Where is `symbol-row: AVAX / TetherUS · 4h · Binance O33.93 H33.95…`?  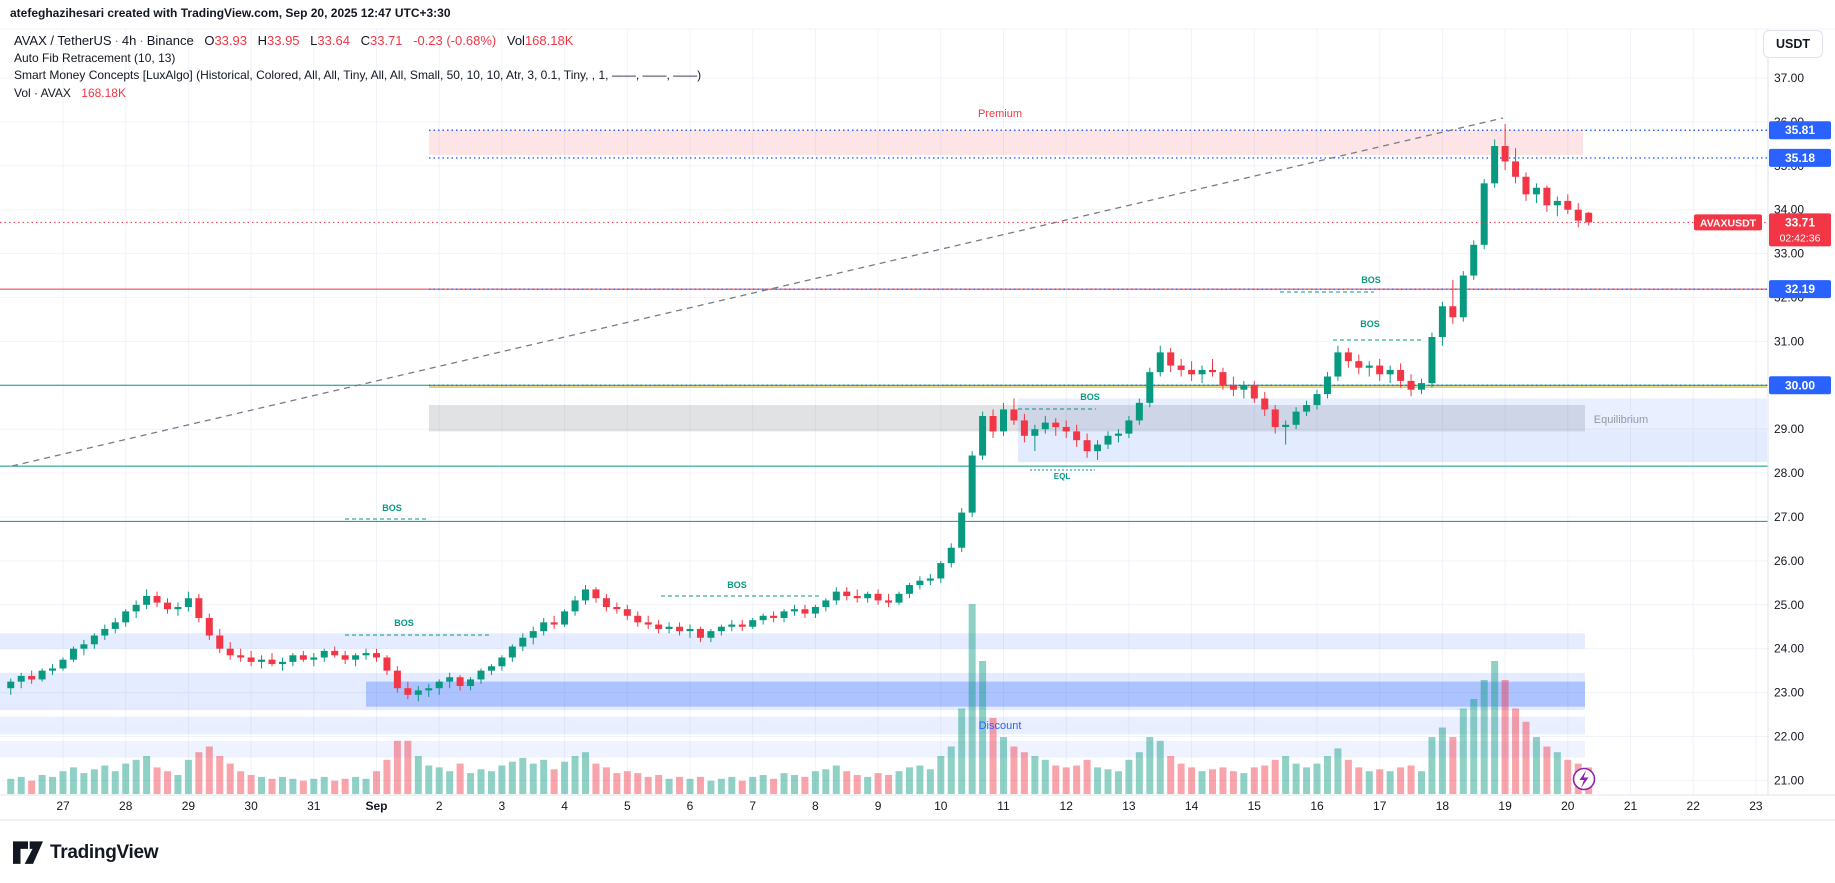 symbol-row: AVAX / TetherUS · 4h · Binance O33.93 H33.95… is located at coordinates (357, 41).